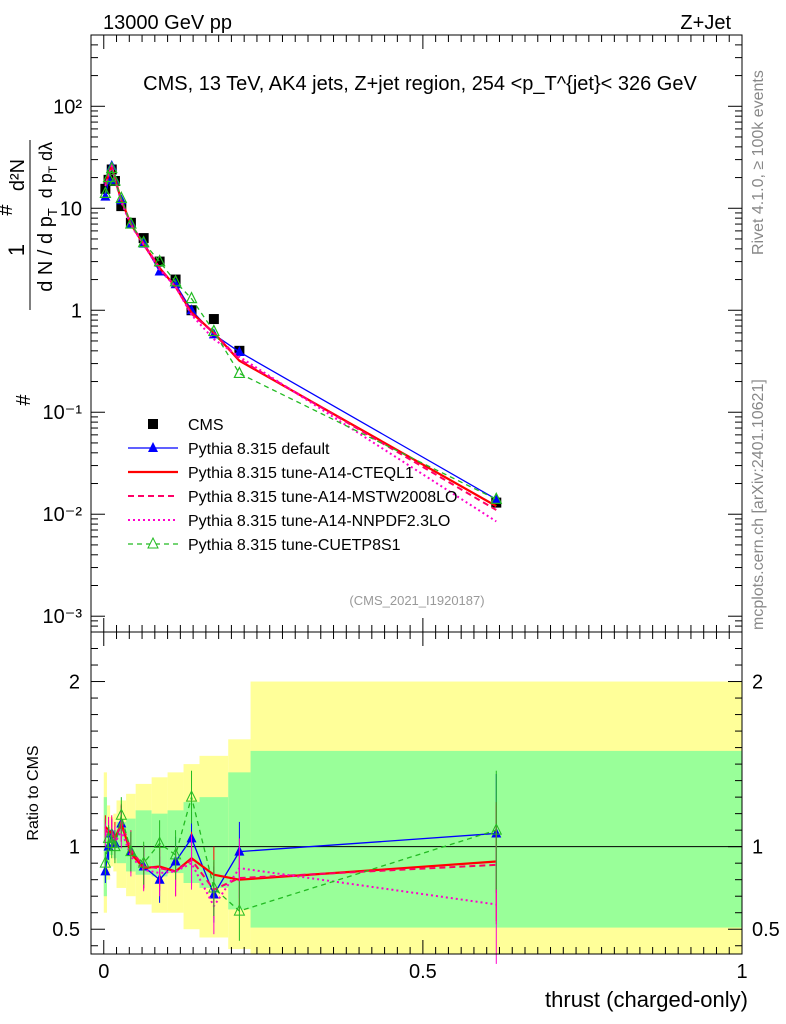  Describe the element at coordinates (74, 848) in the screenshot. I see `ratio-y-tick-label: 1` at that location.